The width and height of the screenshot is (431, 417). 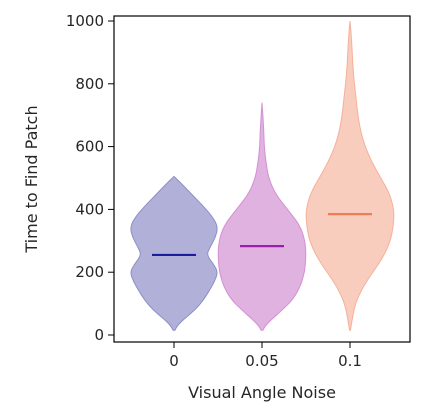 I want to click on y-tick-label: 200, so click(x=89, y=272).